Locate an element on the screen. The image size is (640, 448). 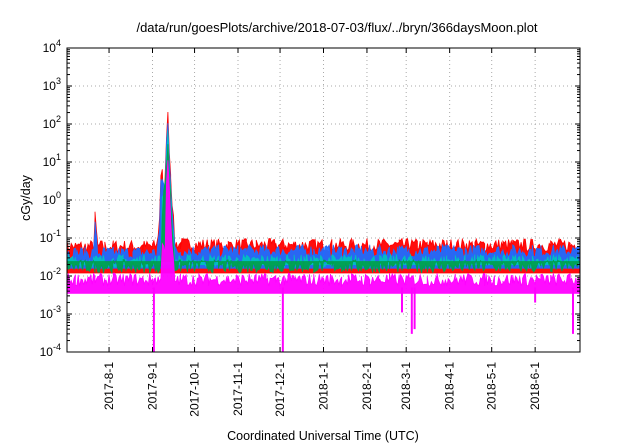
y-axis-label: cGy/day is located at coordinates (26, 197).